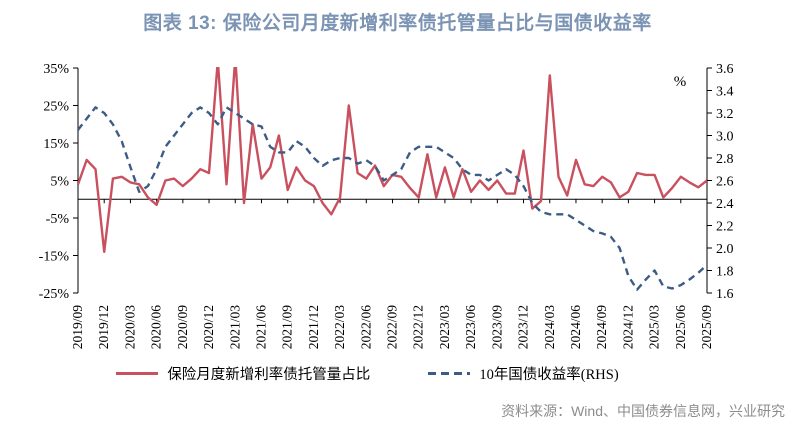  I want to click on svg-text: 2023/06, so click(470, 327).